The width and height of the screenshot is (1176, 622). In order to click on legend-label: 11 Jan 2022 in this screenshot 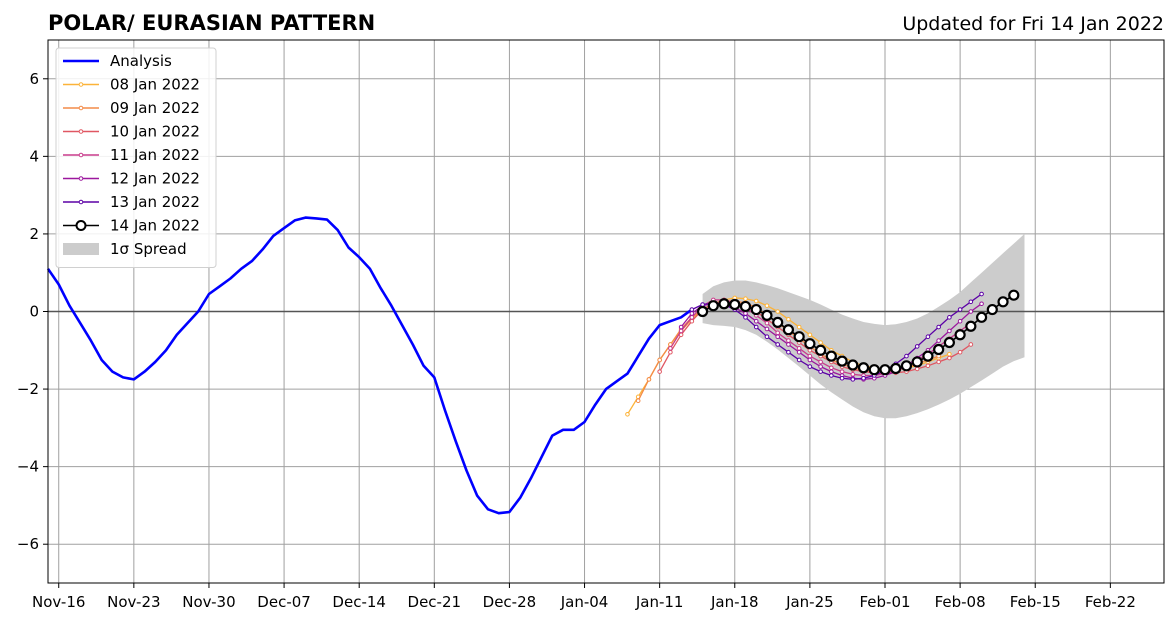, I will do `click(155, 155)`.